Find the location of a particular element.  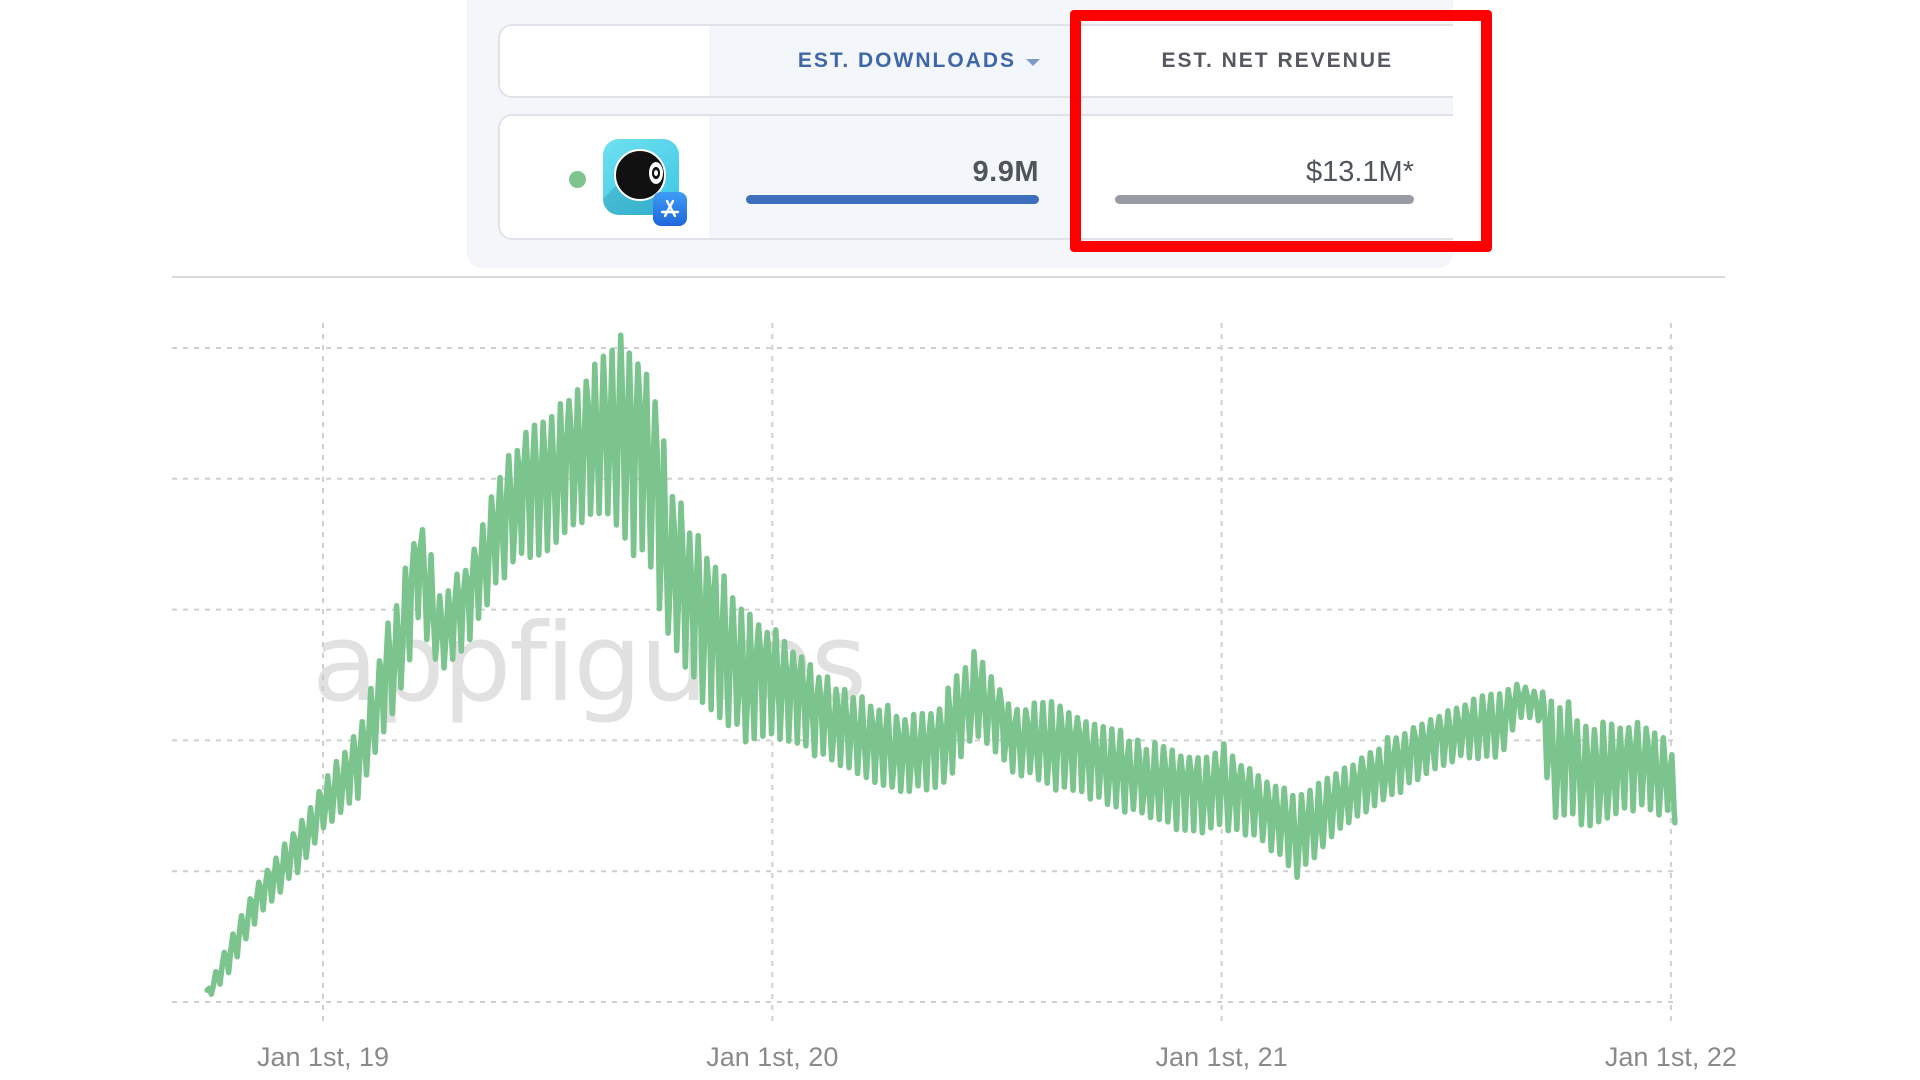

downloads-column-header: EST. DOWNLOADS is located at coordinates (891, 61).